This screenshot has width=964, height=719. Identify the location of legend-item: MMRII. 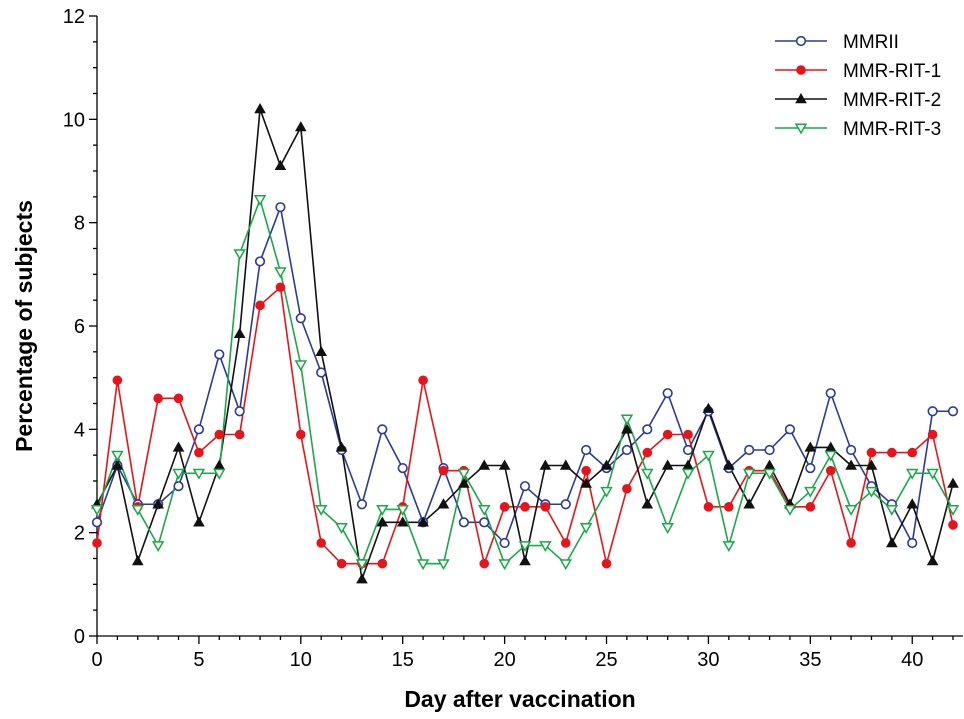
(837, 42).